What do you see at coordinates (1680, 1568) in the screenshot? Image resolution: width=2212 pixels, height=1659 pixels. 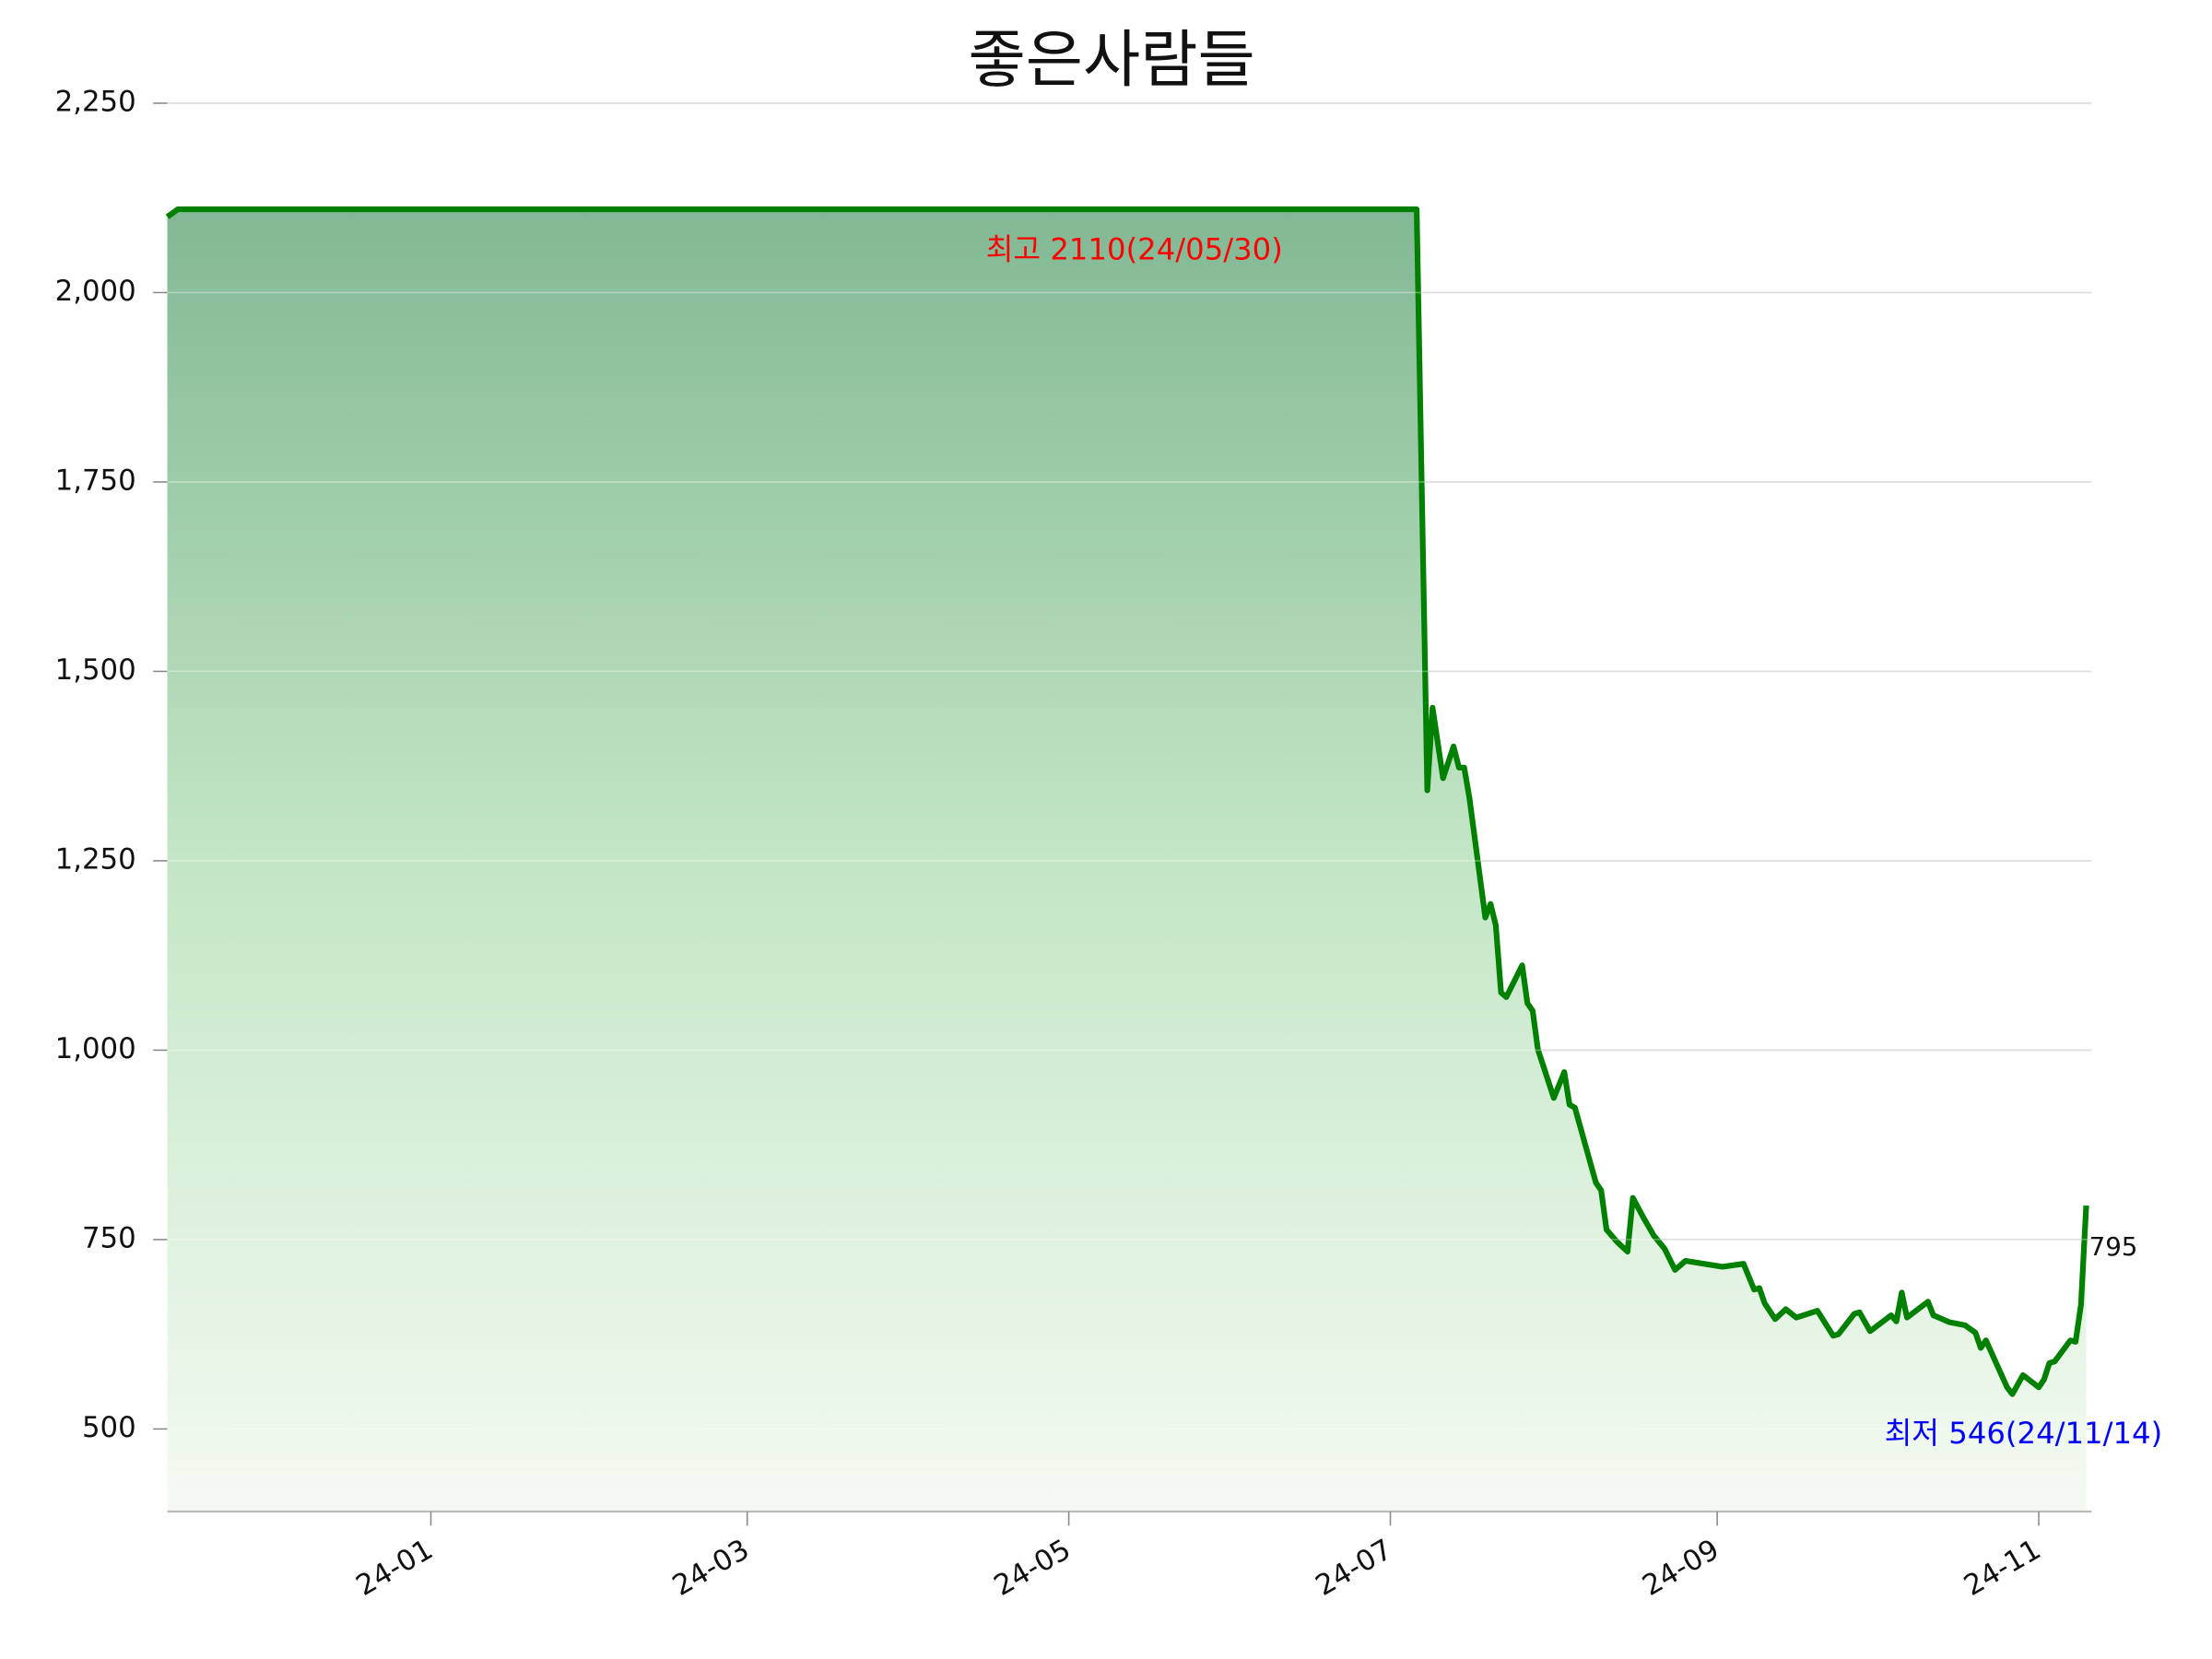 I see `x-tick-label: 24-09` at bounding box center [1680, 1568].